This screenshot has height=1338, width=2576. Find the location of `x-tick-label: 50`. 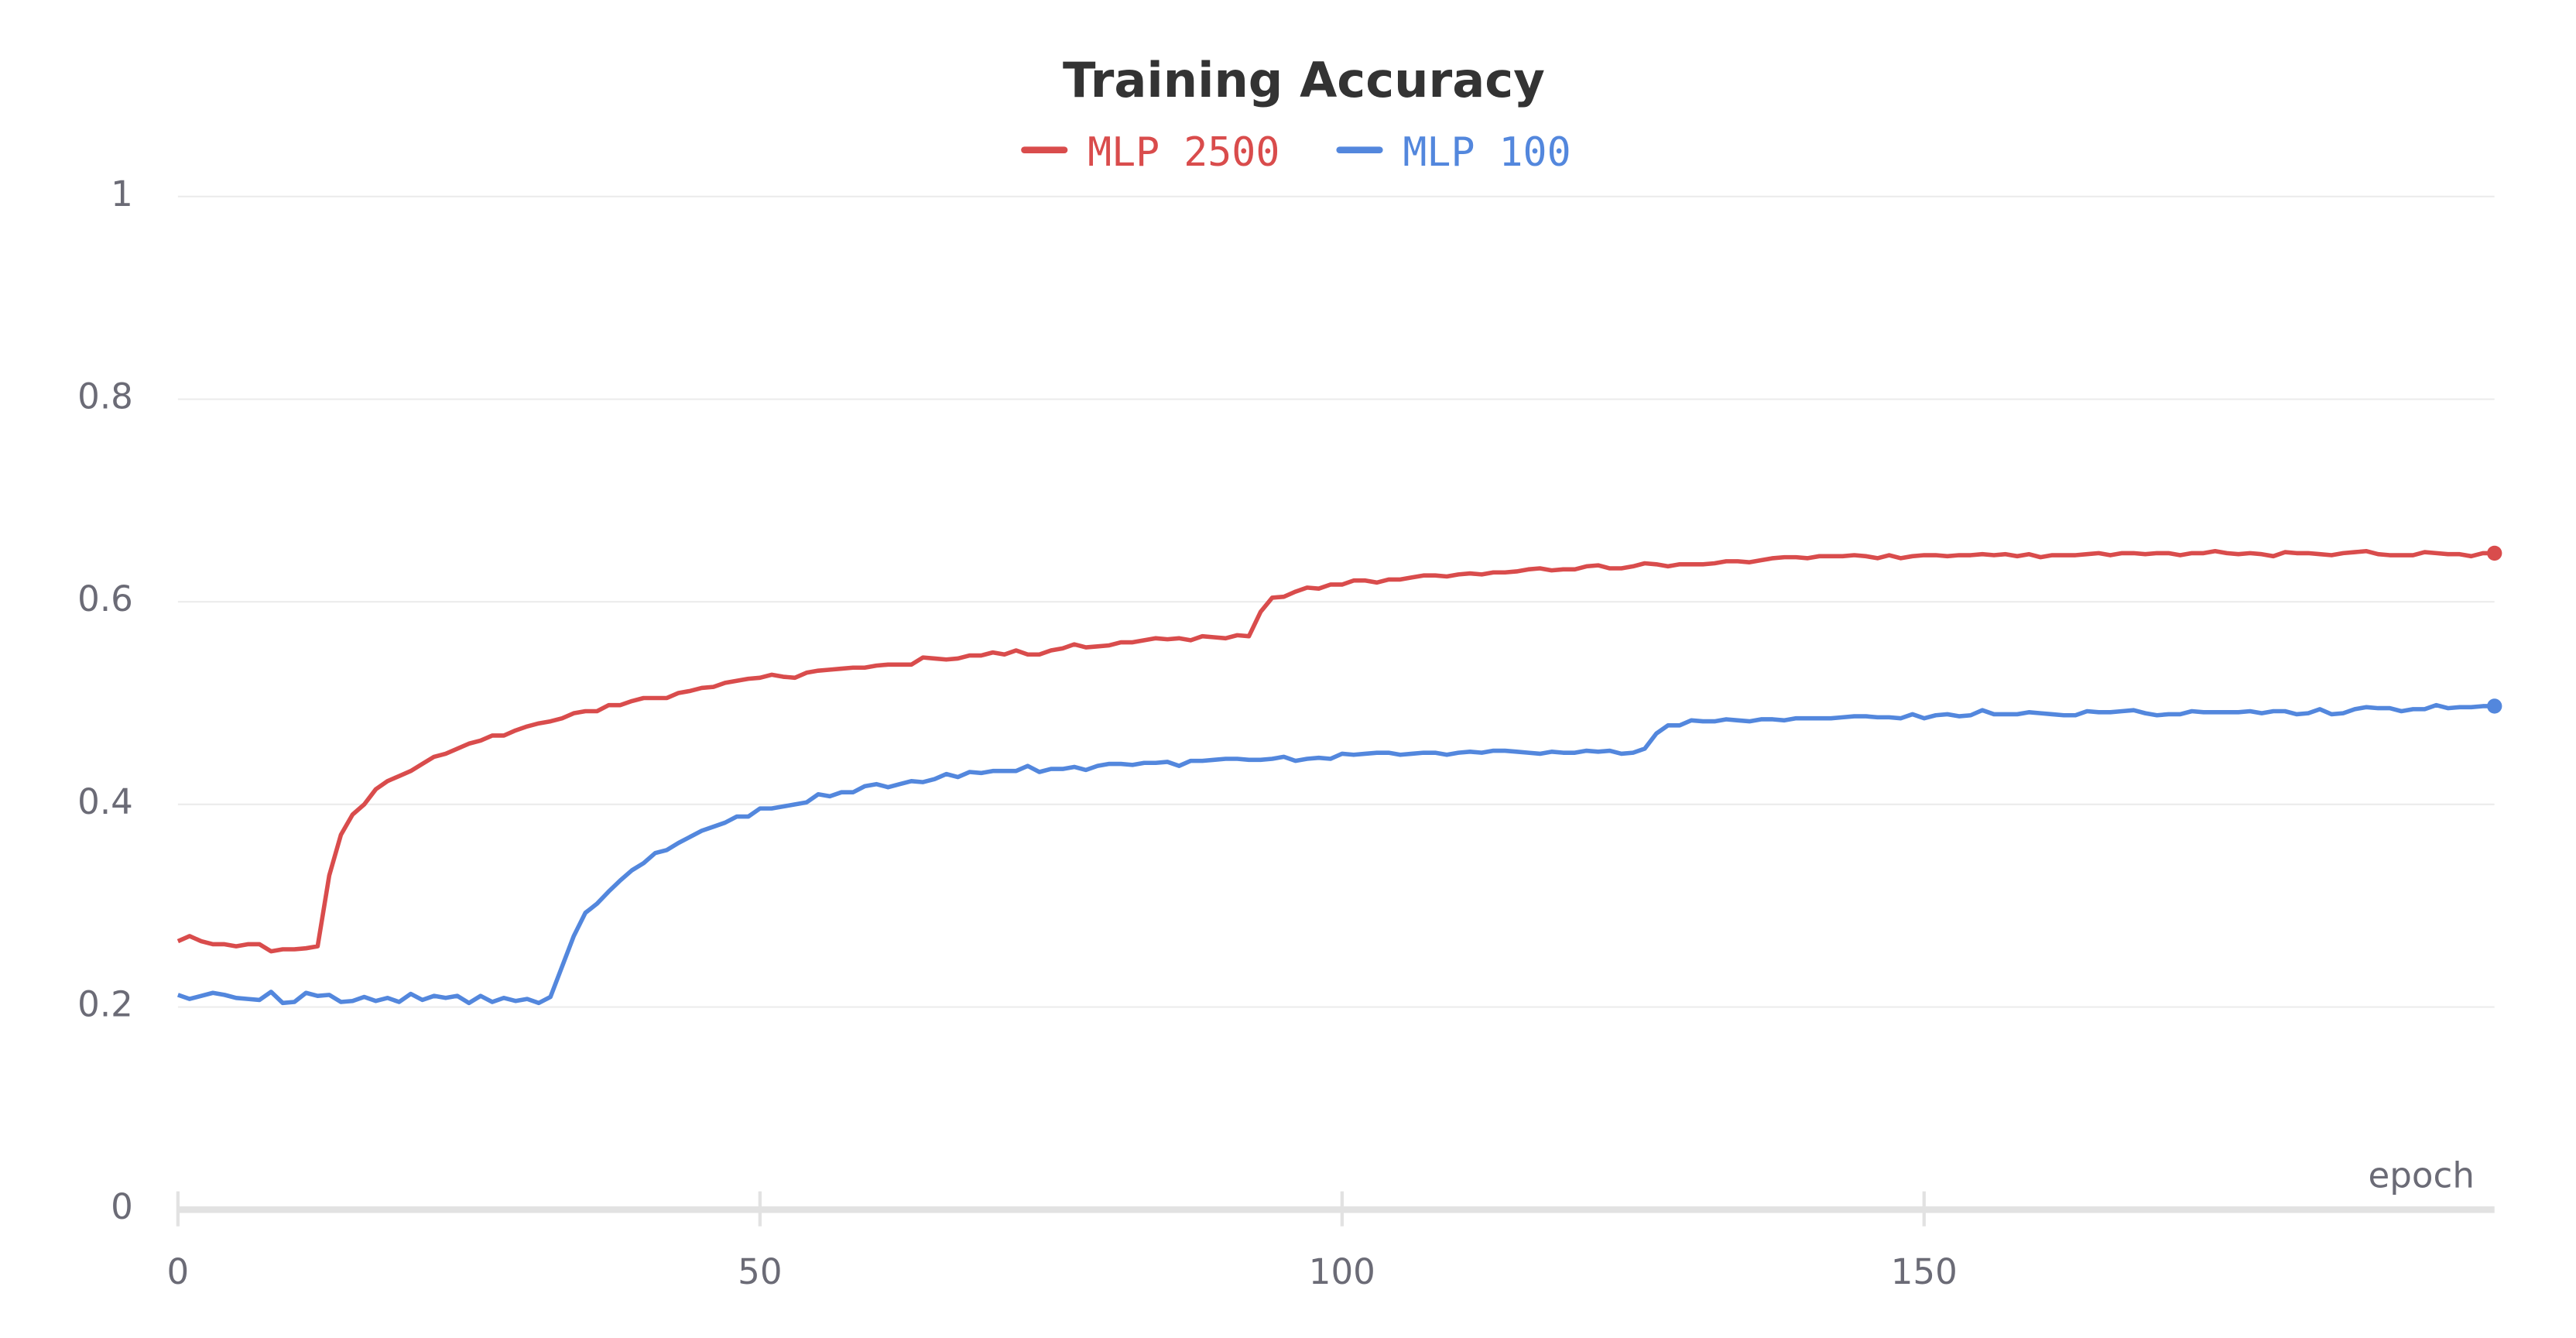

x-tick-label: 50 is located at coordinates (760, 1271).